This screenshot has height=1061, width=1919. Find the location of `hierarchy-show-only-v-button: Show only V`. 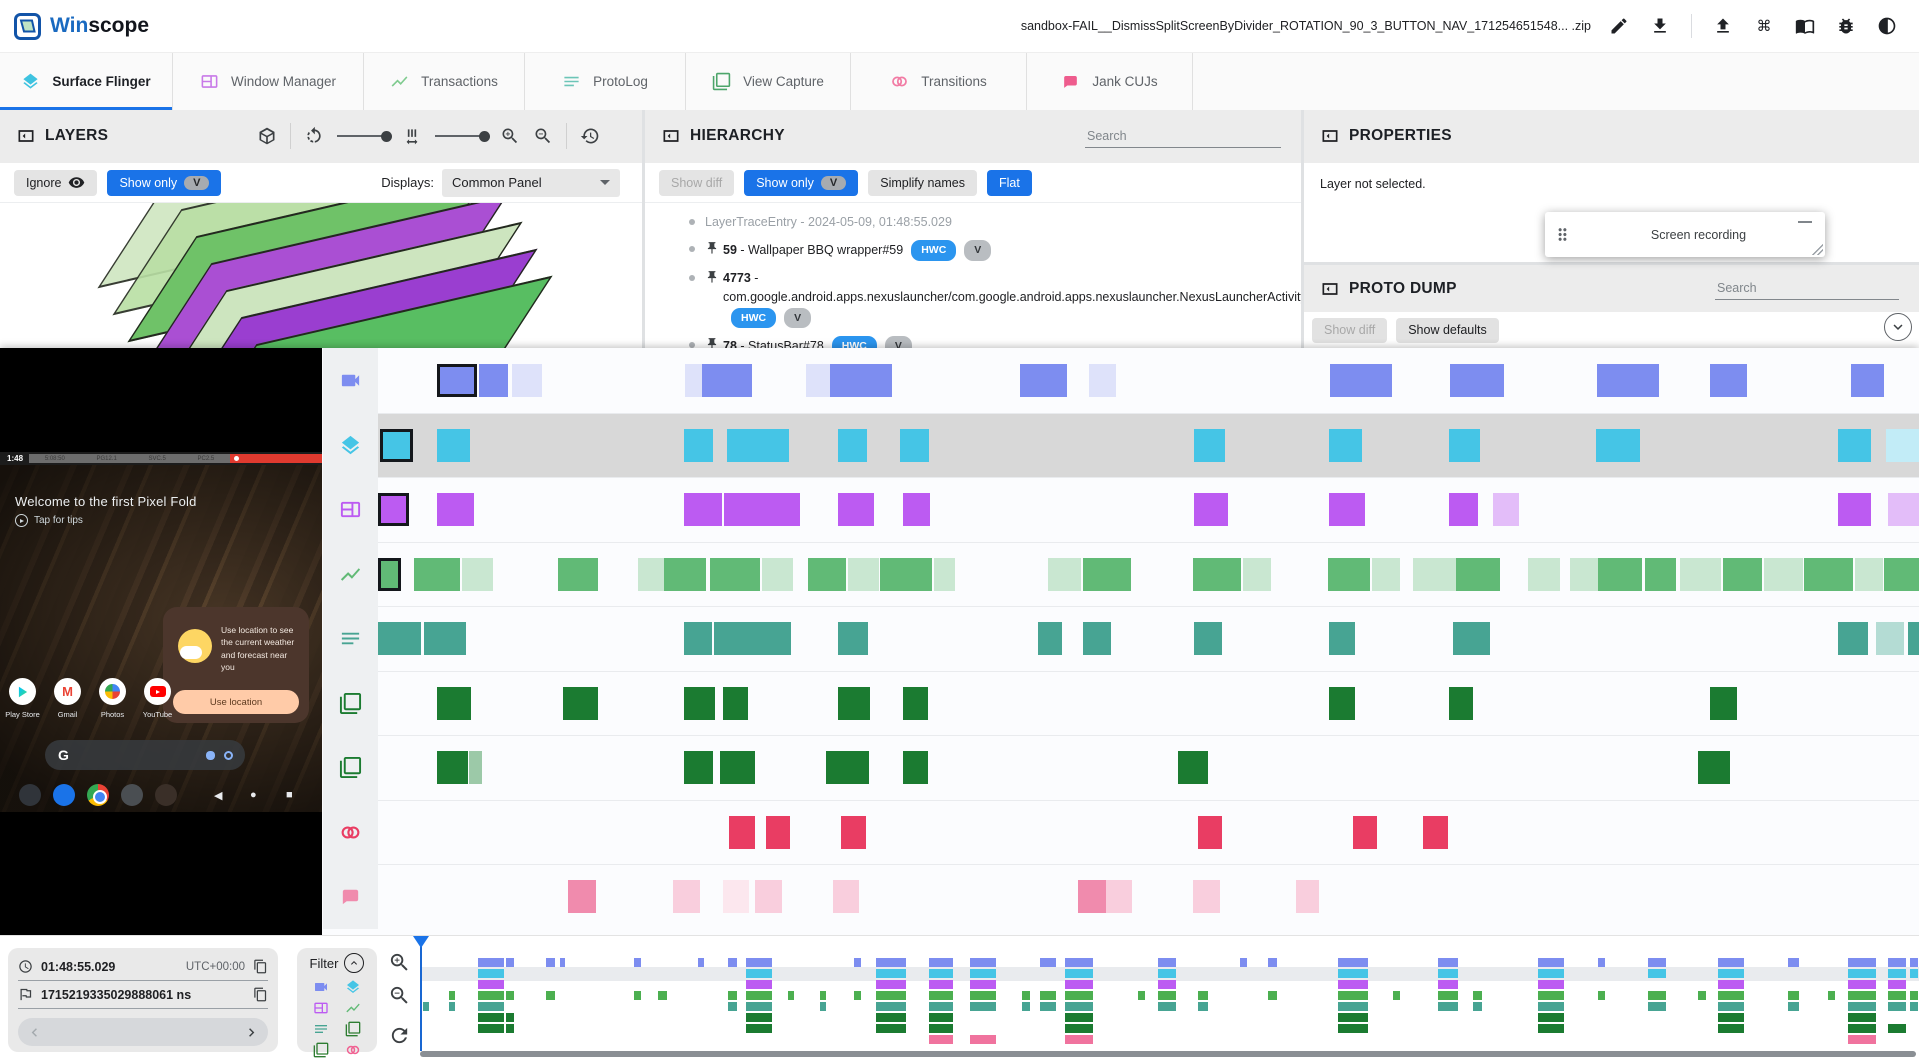

hierarchy-show-only-v-button: Show only V is located at coordinates (801, 182).